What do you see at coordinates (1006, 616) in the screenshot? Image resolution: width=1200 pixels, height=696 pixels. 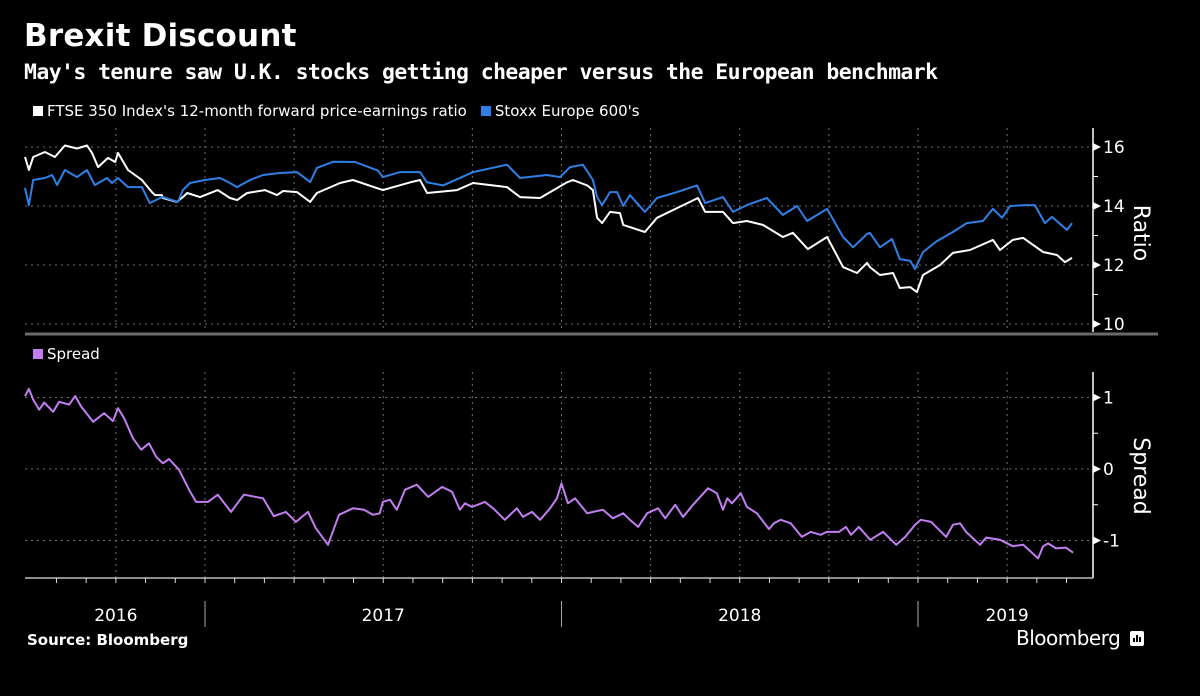 I see `x-year-label: 2019` at bounding box center [1006, 616].